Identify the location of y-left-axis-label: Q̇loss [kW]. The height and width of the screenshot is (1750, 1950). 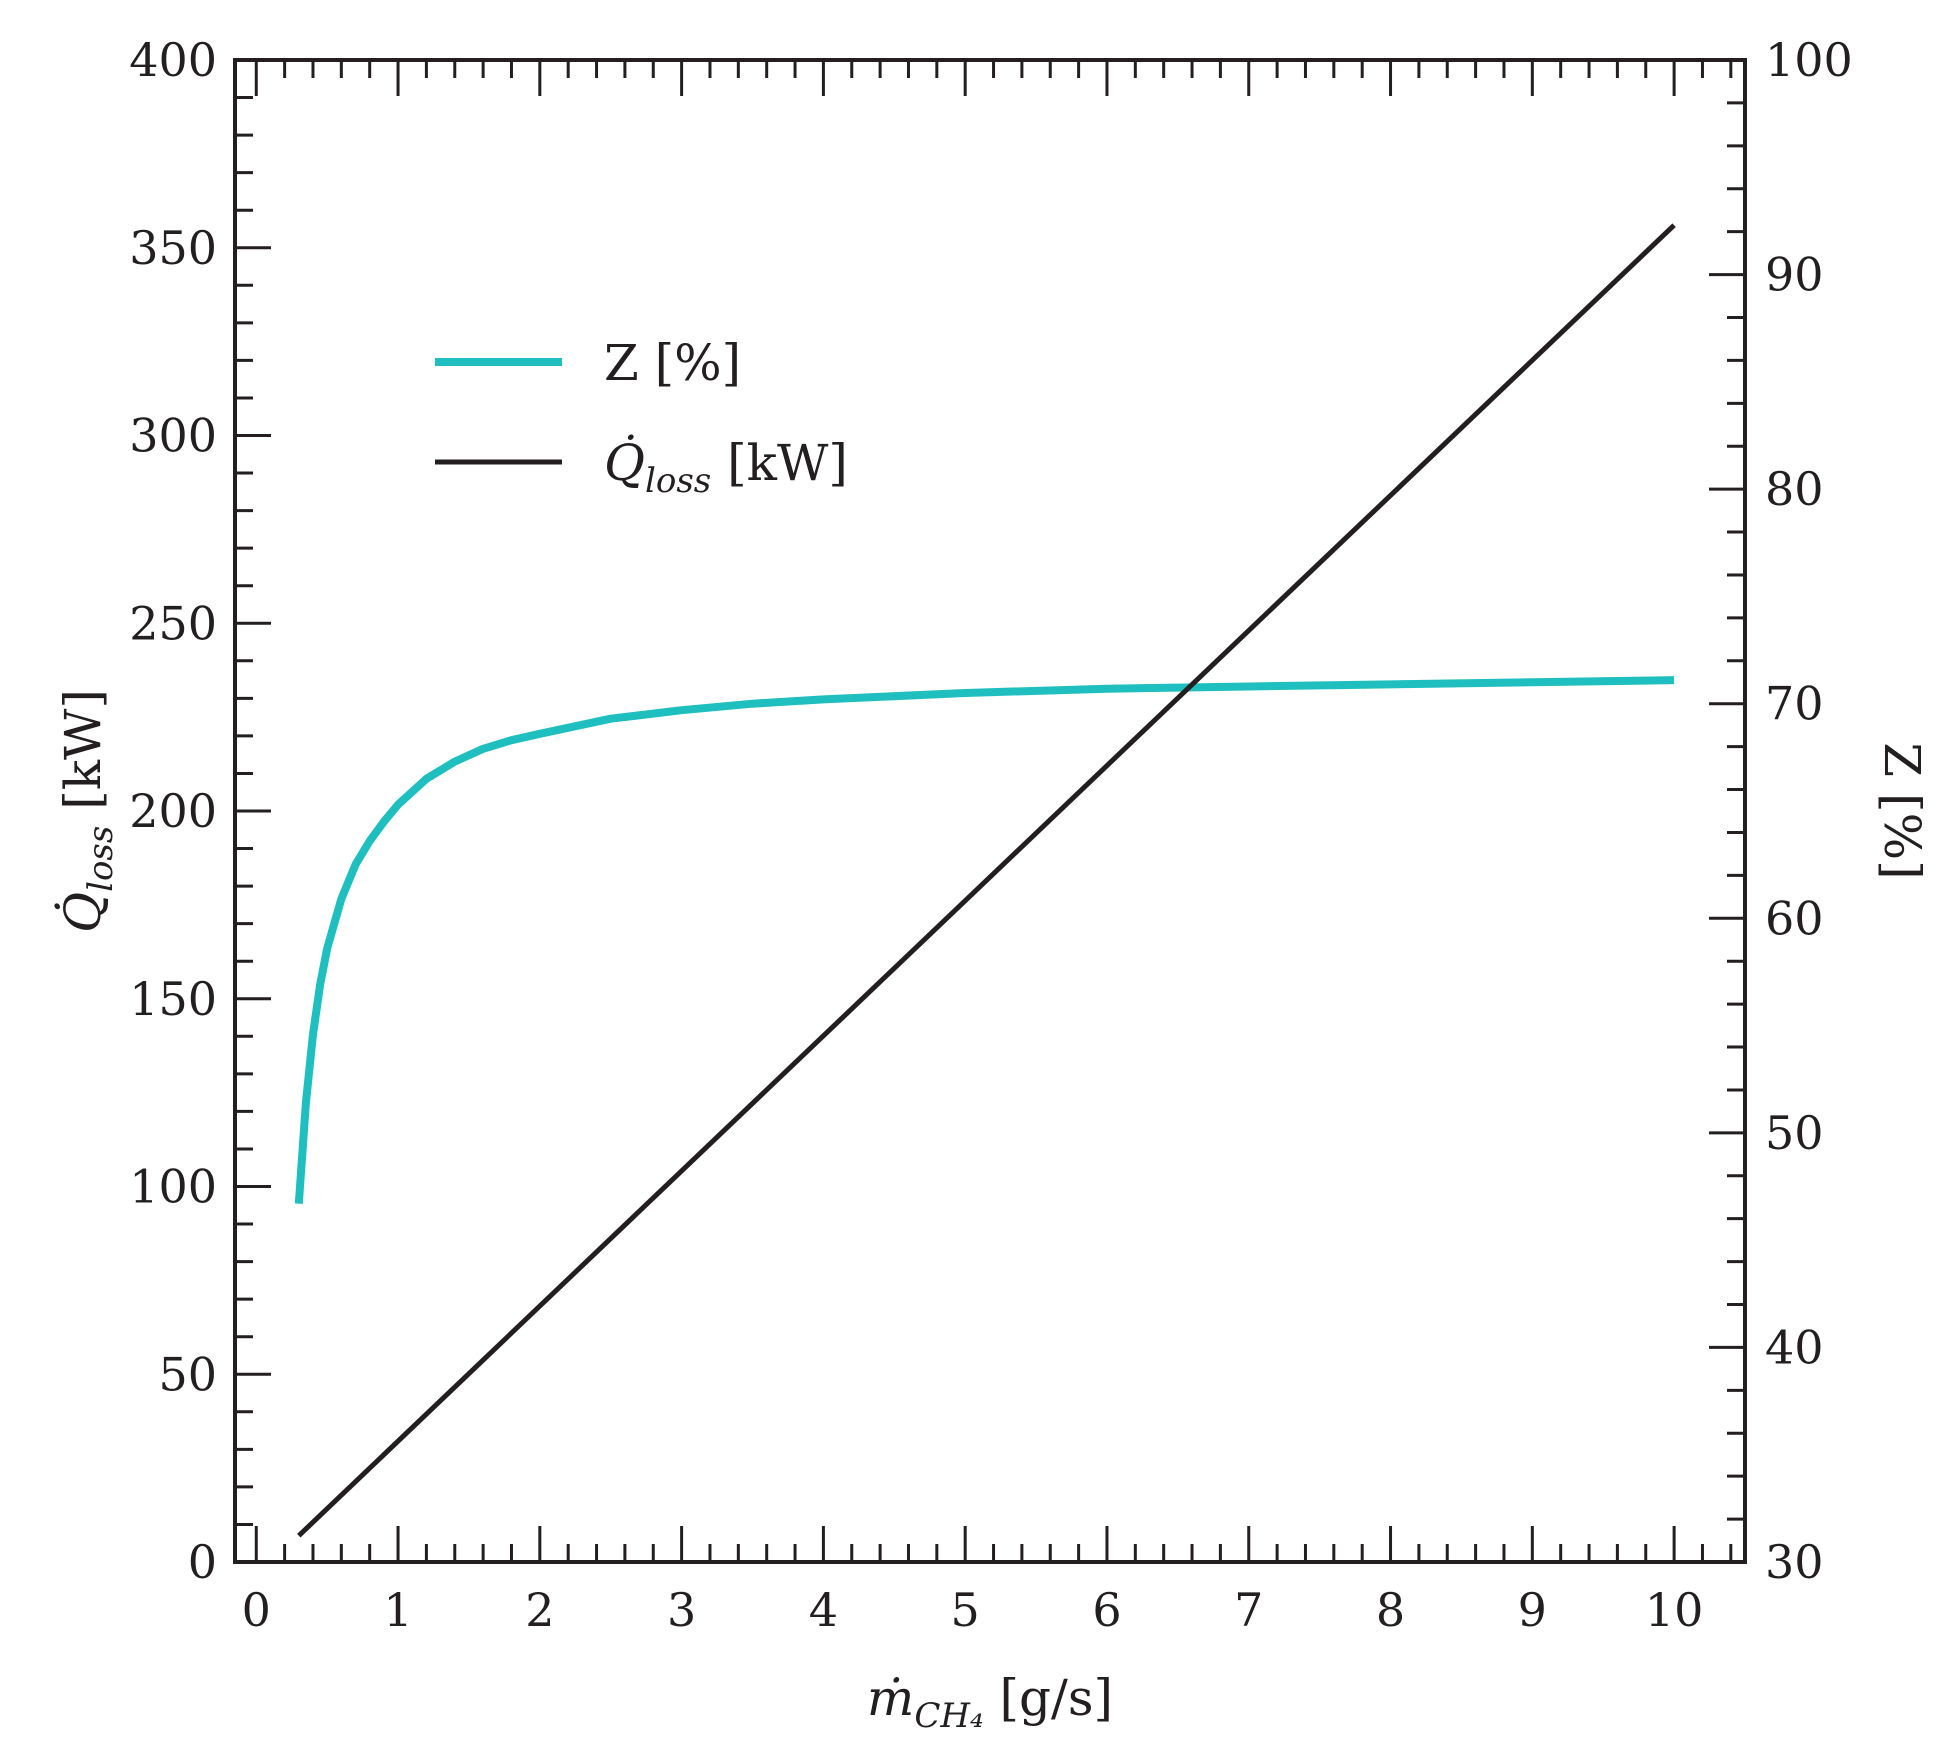
(87, 811).